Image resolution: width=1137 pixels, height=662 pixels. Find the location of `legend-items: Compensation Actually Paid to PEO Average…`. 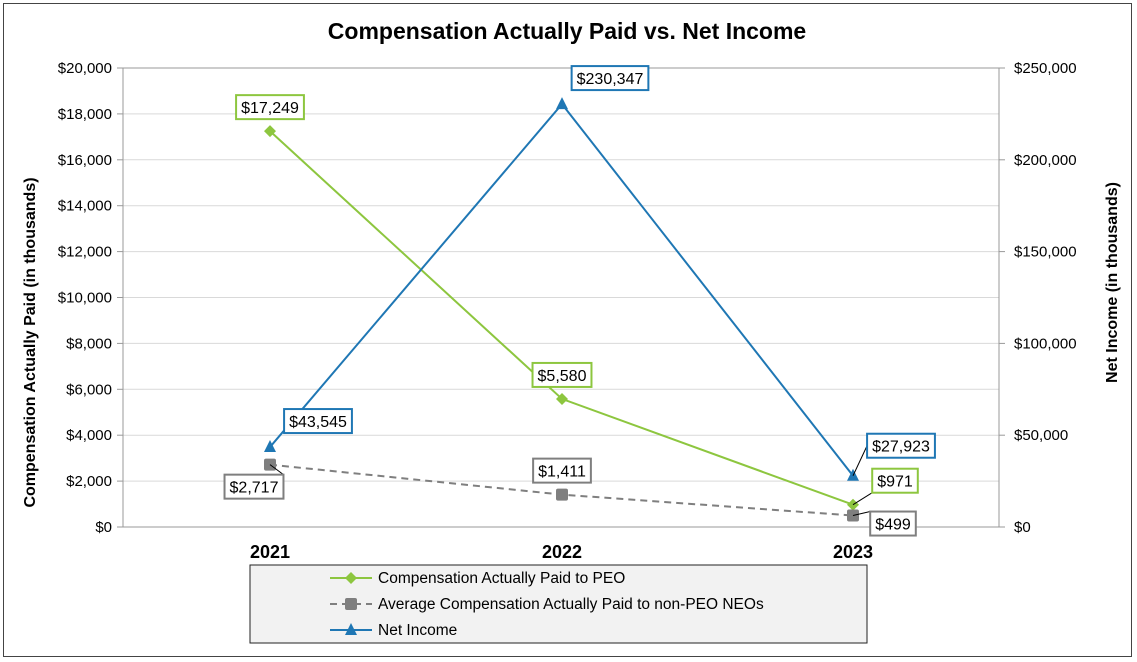

legend-items: Compensation Actually Paid to PEO Average… is located at coordinates (547, 604).